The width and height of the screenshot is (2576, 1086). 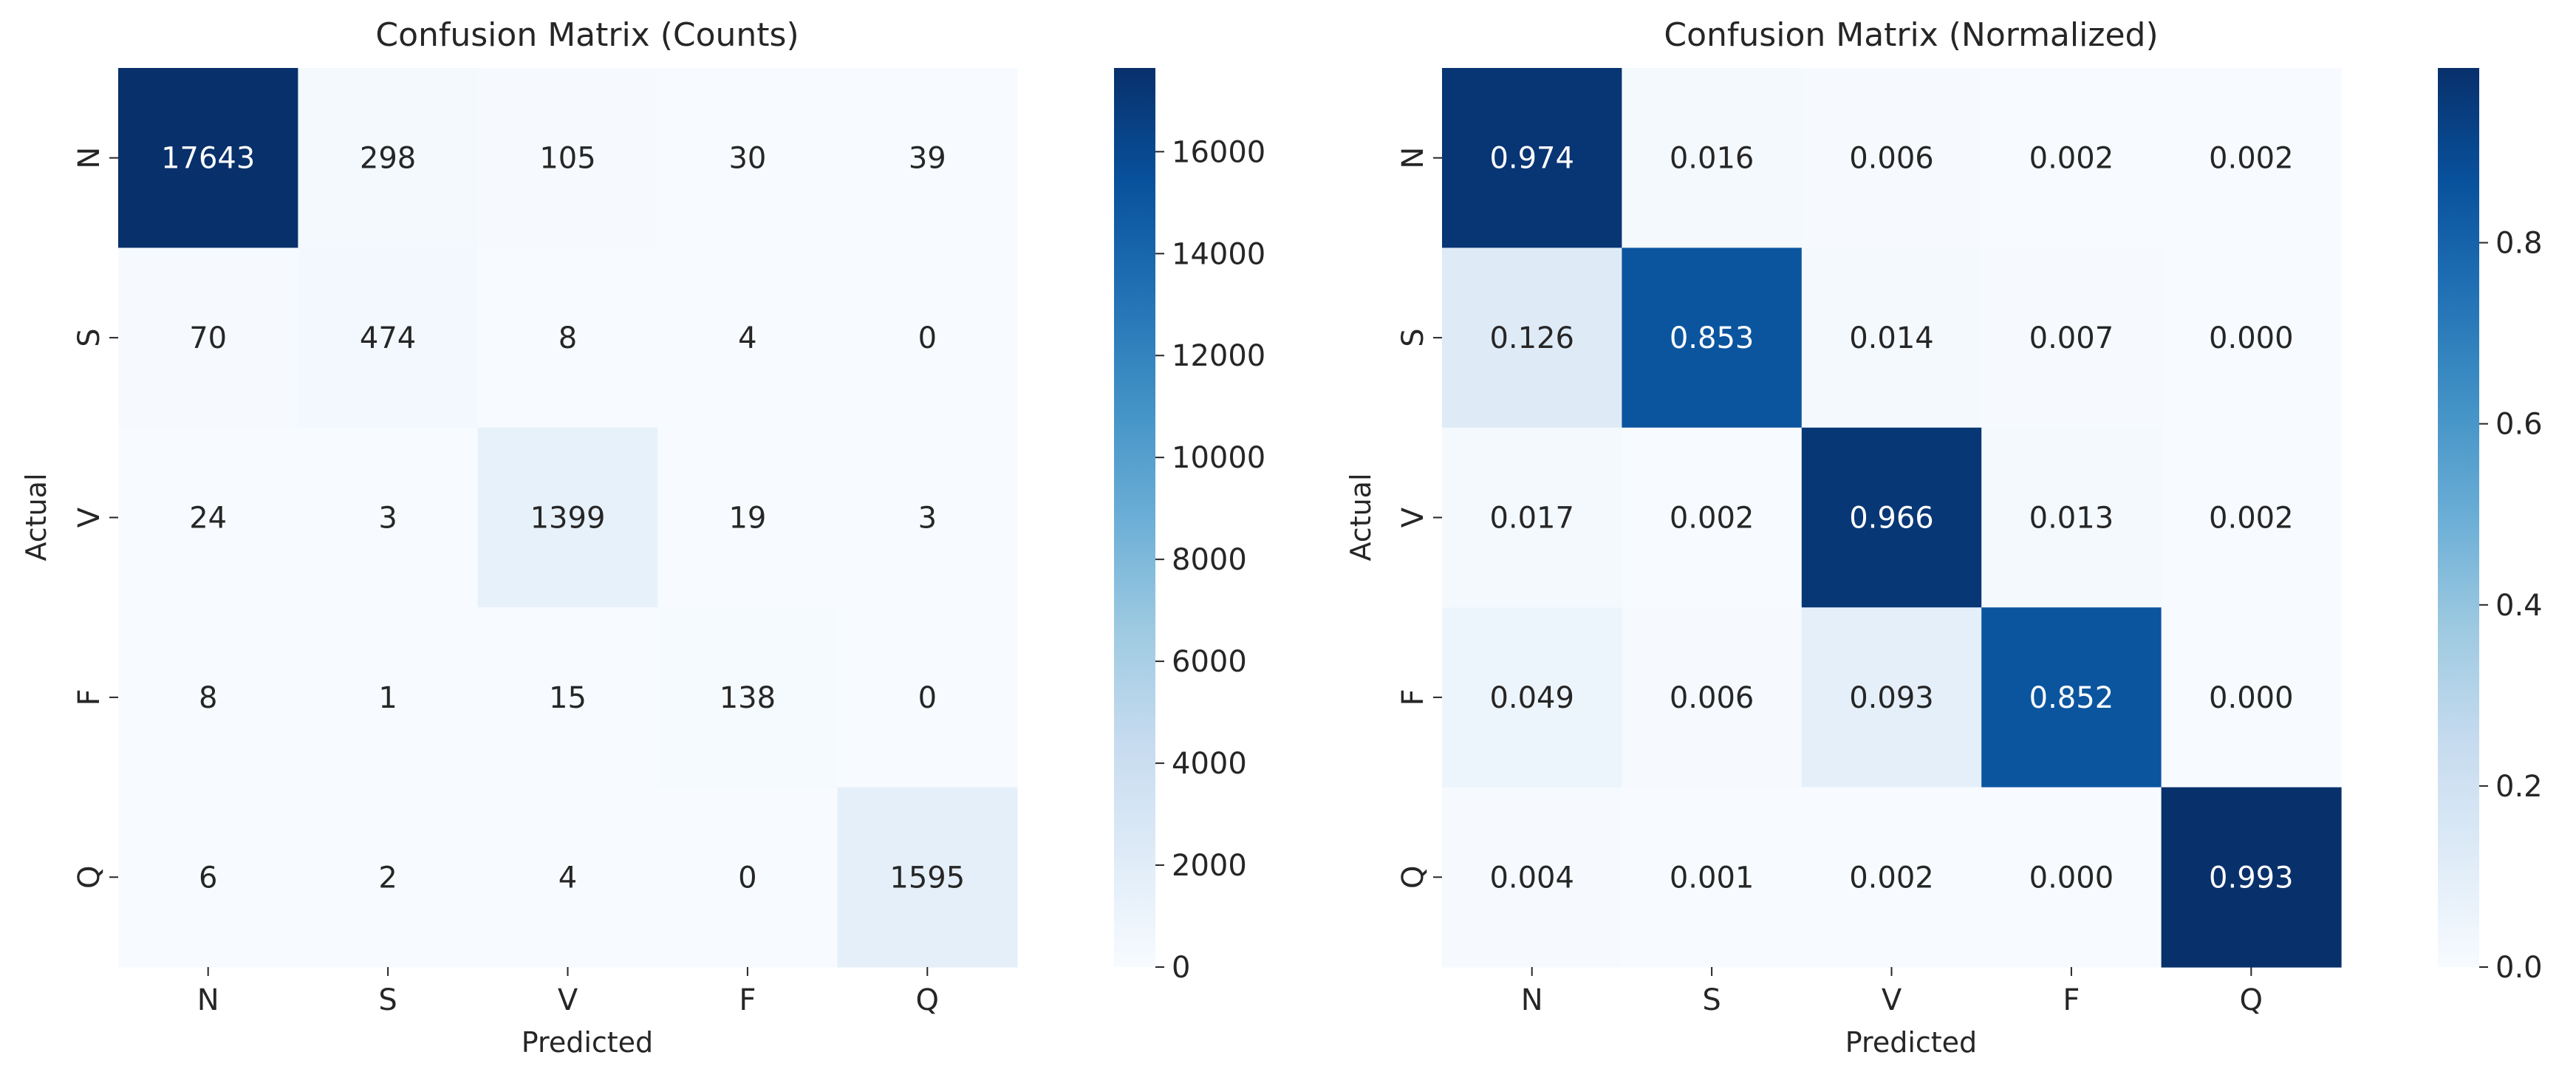 I want to click on x-tick-label: F, so click(x=747, y=1000).